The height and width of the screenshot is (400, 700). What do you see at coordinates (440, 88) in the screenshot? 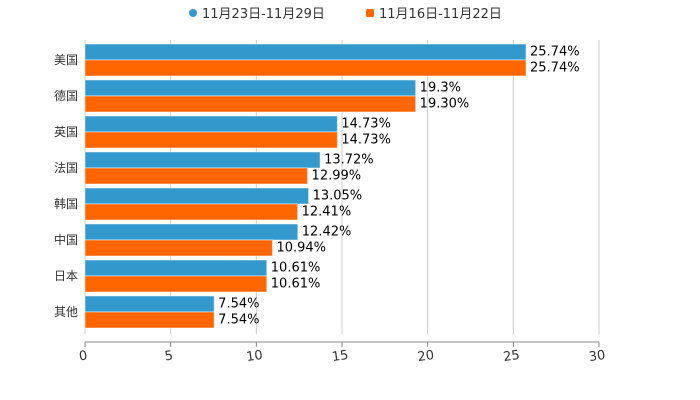
I see `data-label: 19.3%` at bounding box center [440, 88].